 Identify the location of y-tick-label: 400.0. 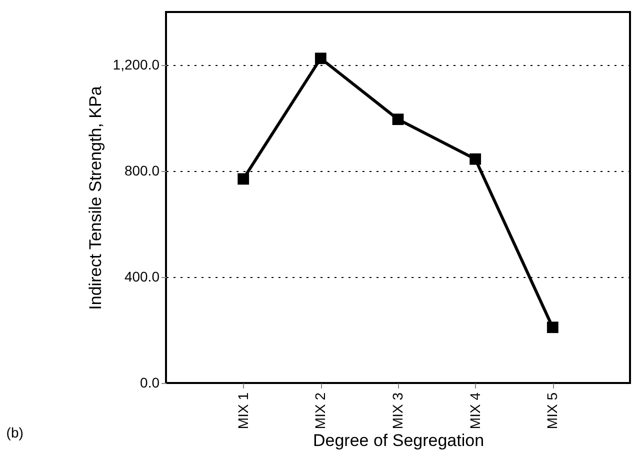
(142, 276).